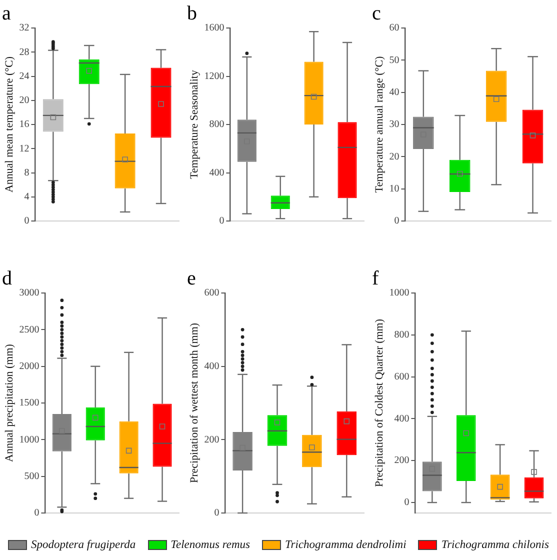  Describe the element at coordinates (214, 76) in the screenshot. I see `y-tick-label: 1200` at that location.